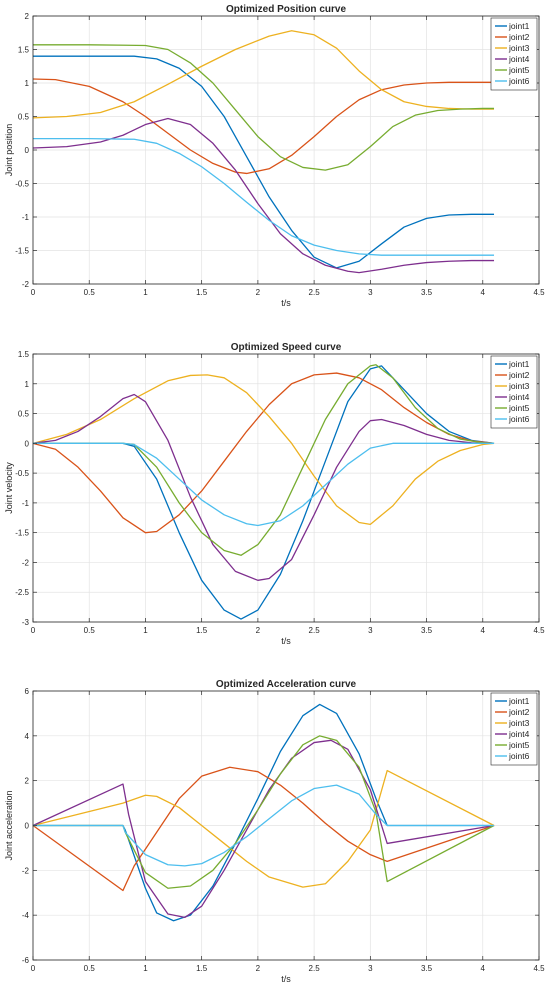  What do you see at coordinates (27, 736) in the screenshot?
I see `y-tick-label: 4` at bounding box center [27, 736].